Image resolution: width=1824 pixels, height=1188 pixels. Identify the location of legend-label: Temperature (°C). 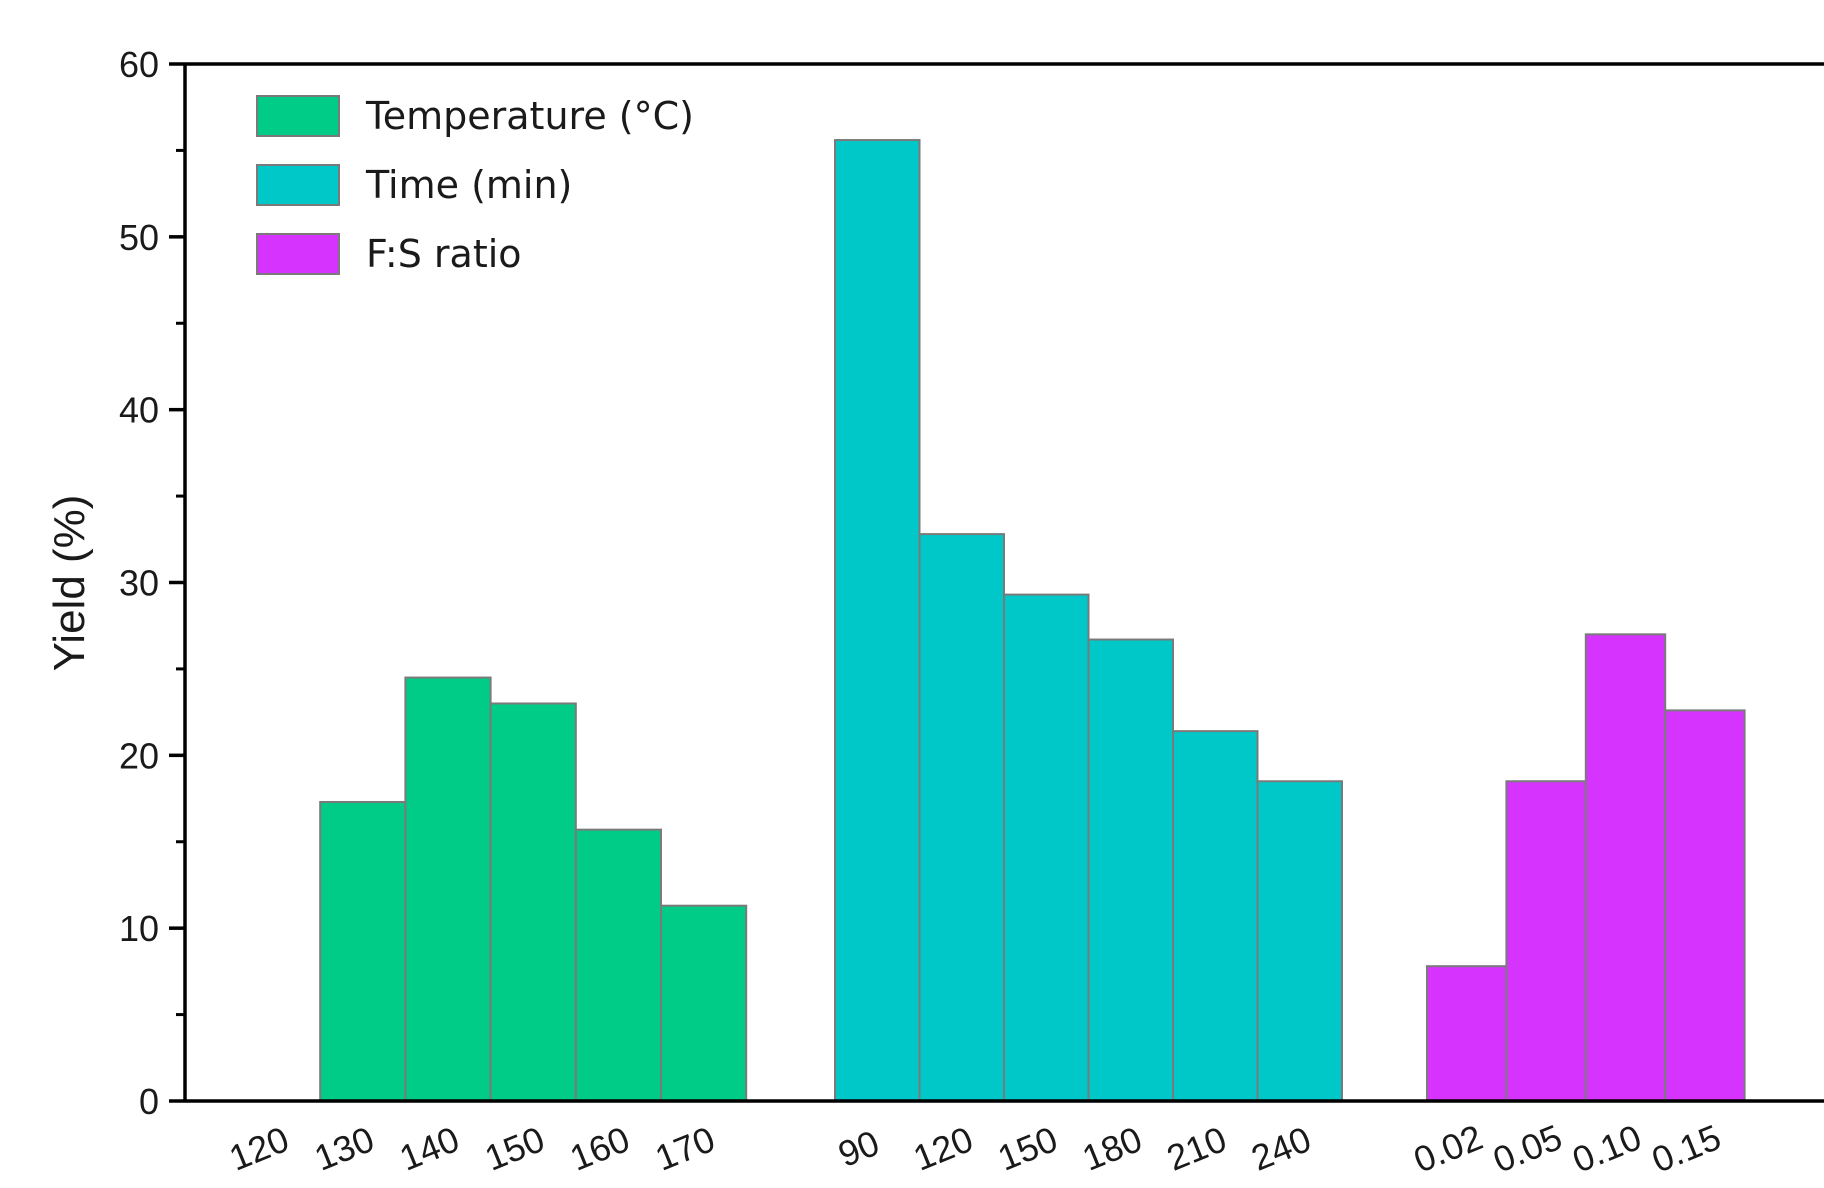
(529, 116).